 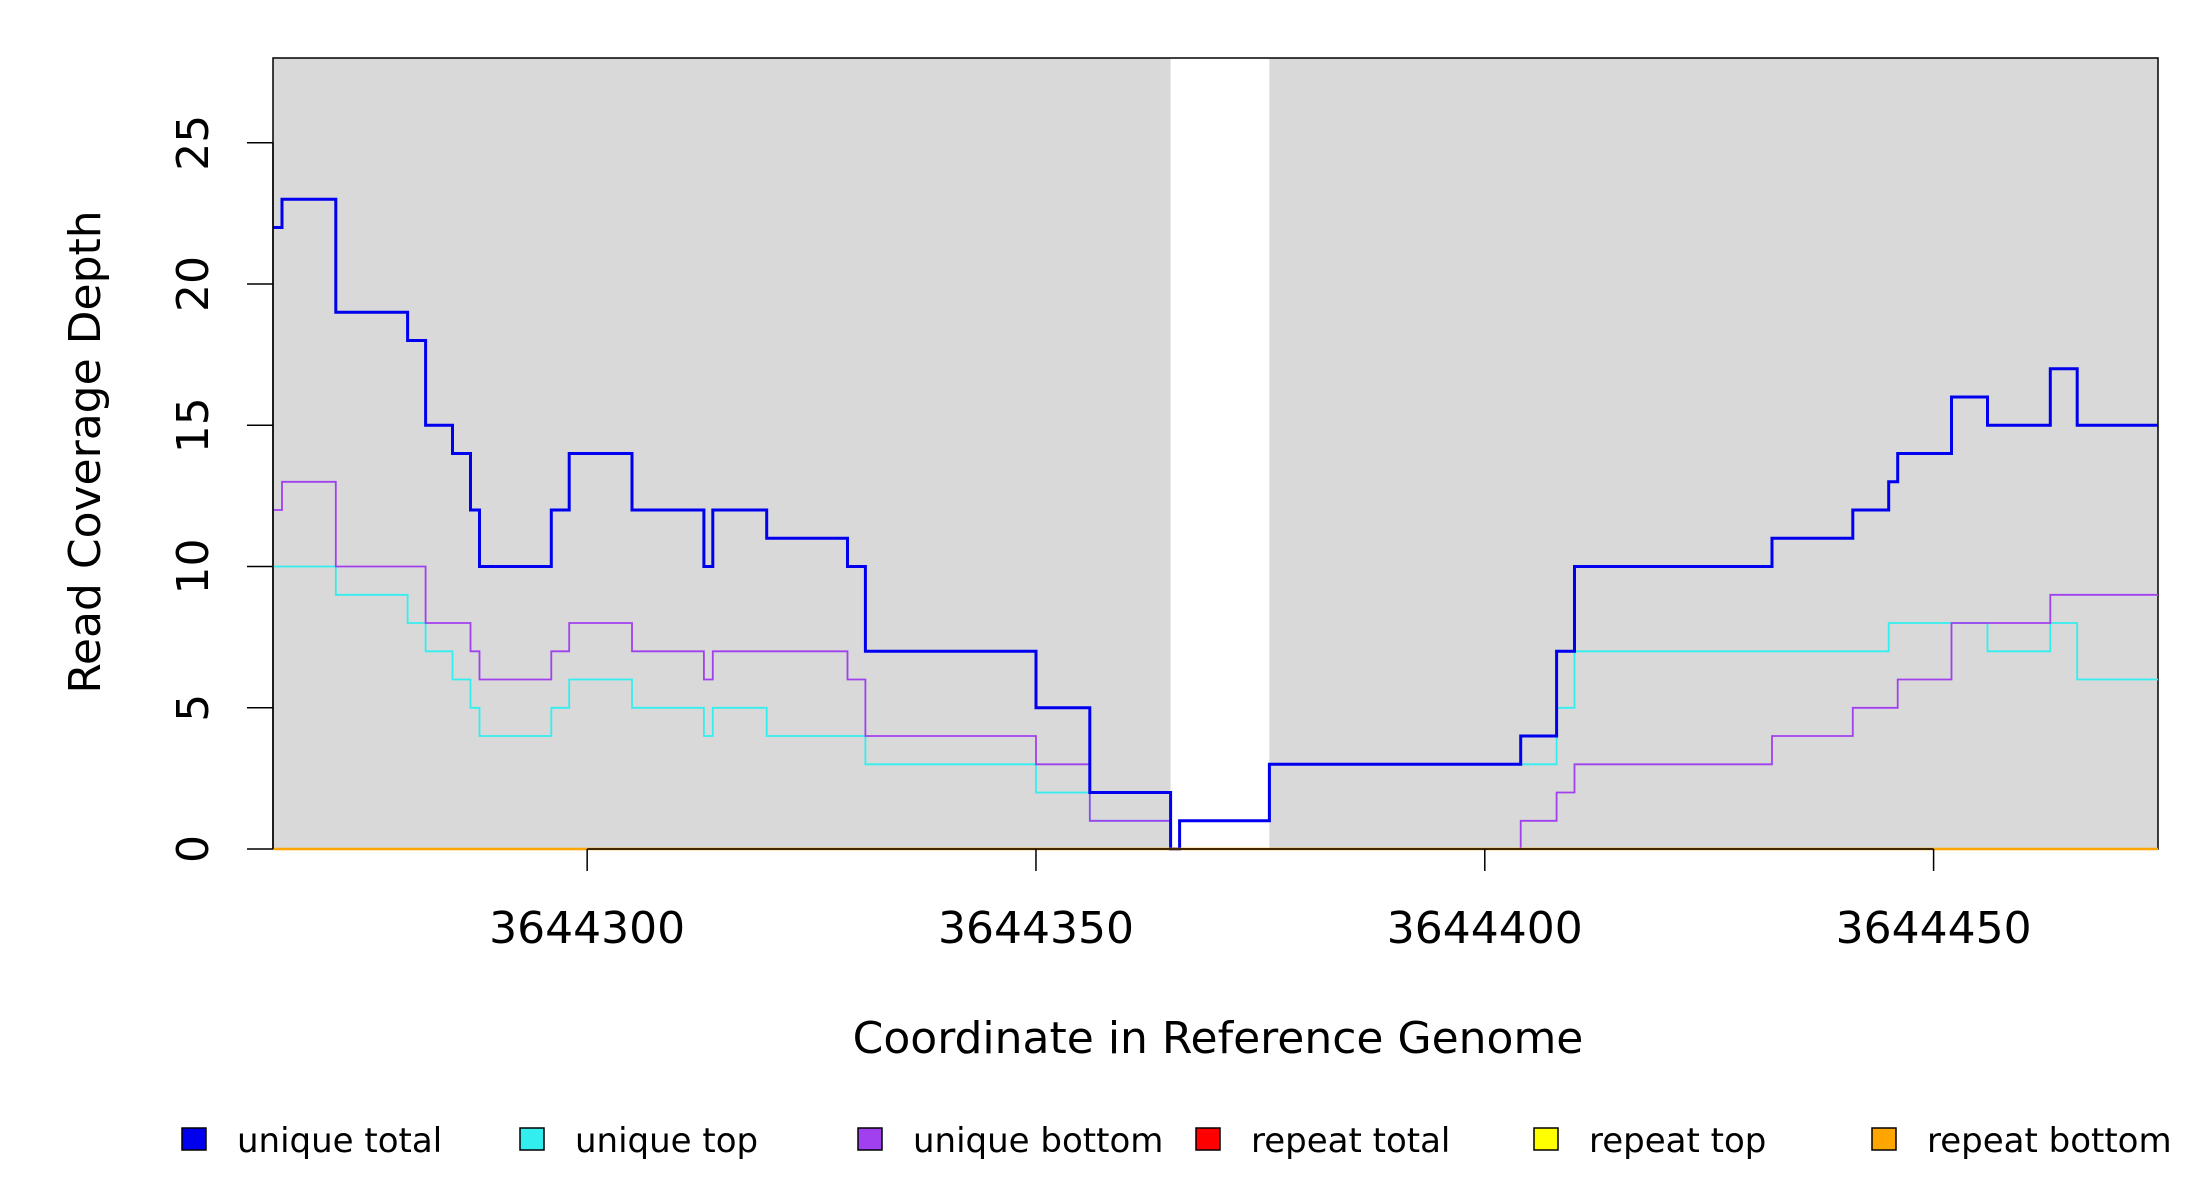 What do you see at coordinates (85, 451) in the screenshot?
I see `y-axis-title: Read Coverage Depth` at bounding box center [85, 451].